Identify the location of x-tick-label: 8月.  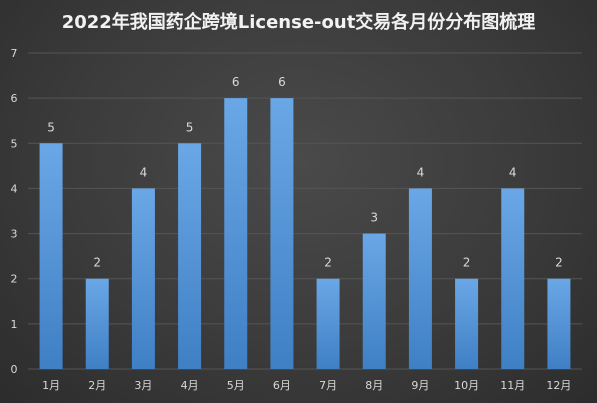
(374, 385).